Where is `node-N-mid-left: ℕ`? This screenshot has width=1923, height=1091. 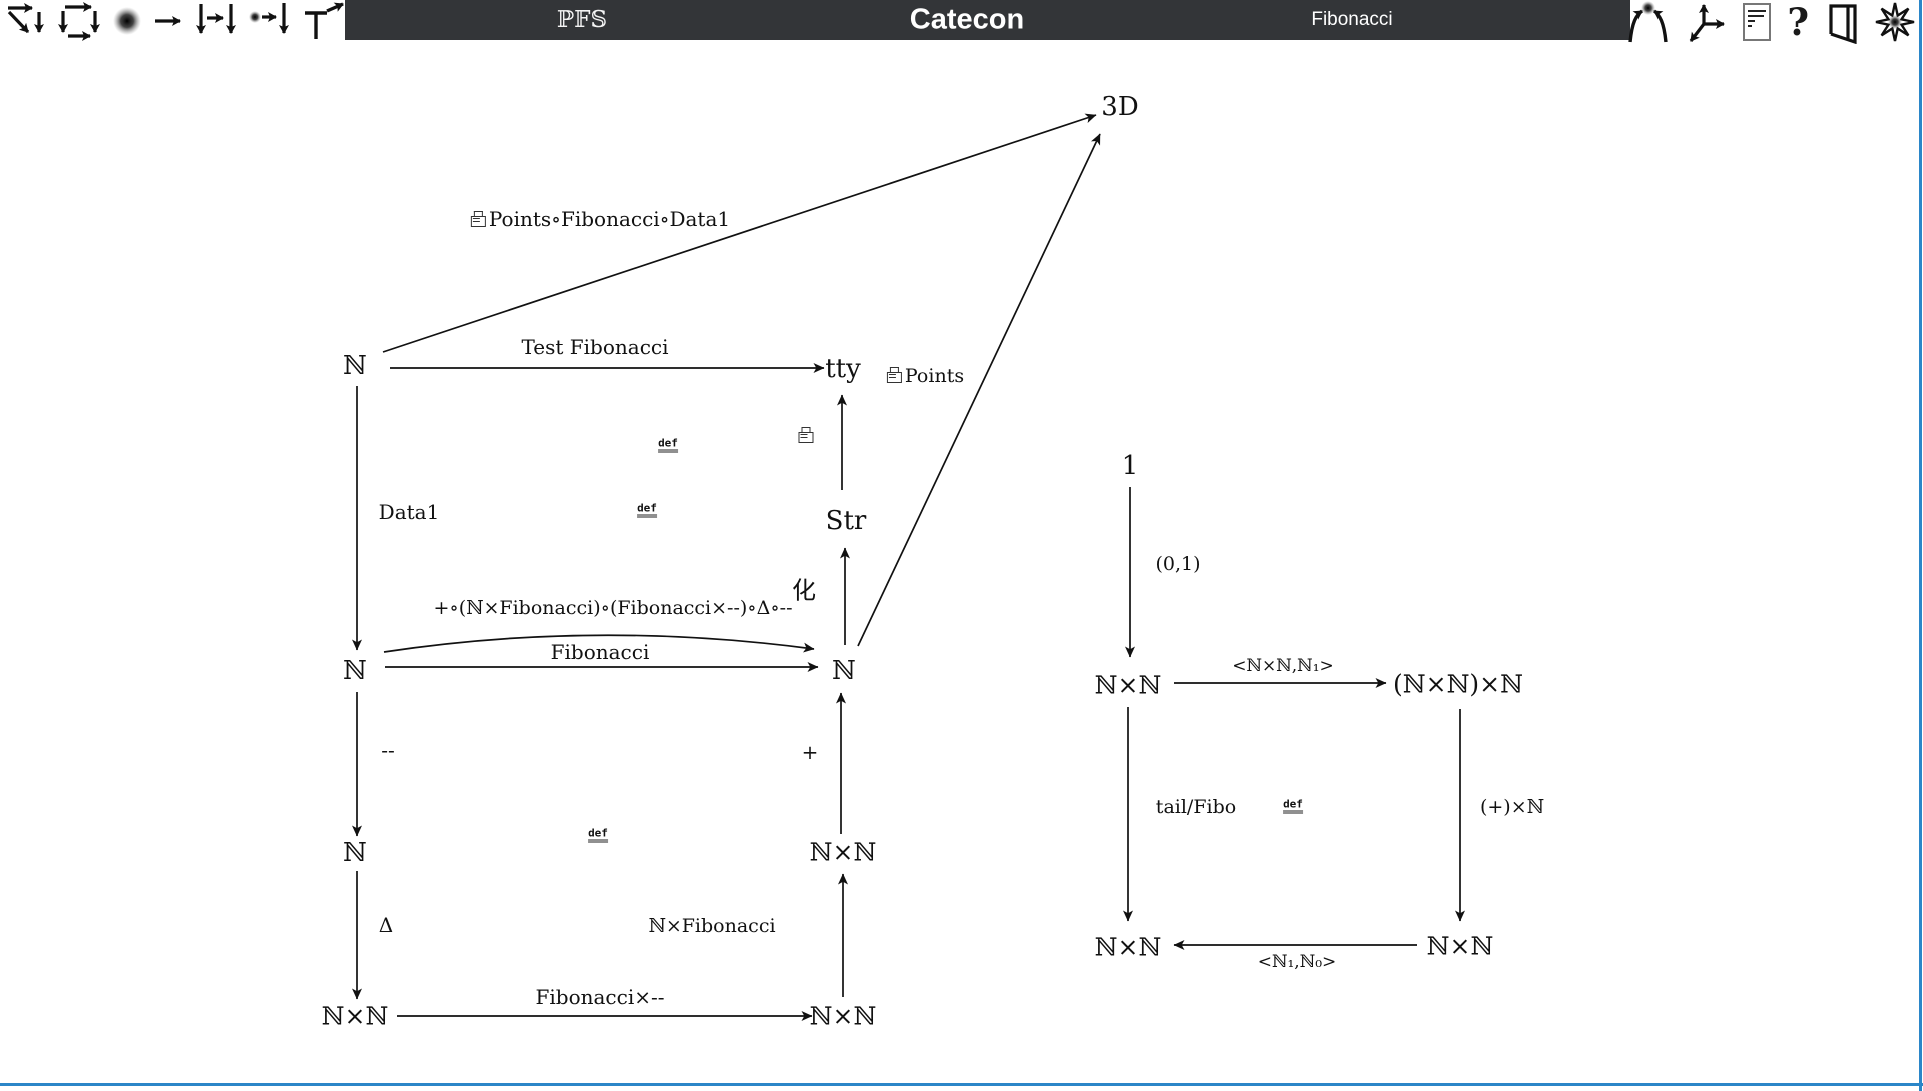
node-N-mid-left: ℕ is located at coordinates (355, 671).